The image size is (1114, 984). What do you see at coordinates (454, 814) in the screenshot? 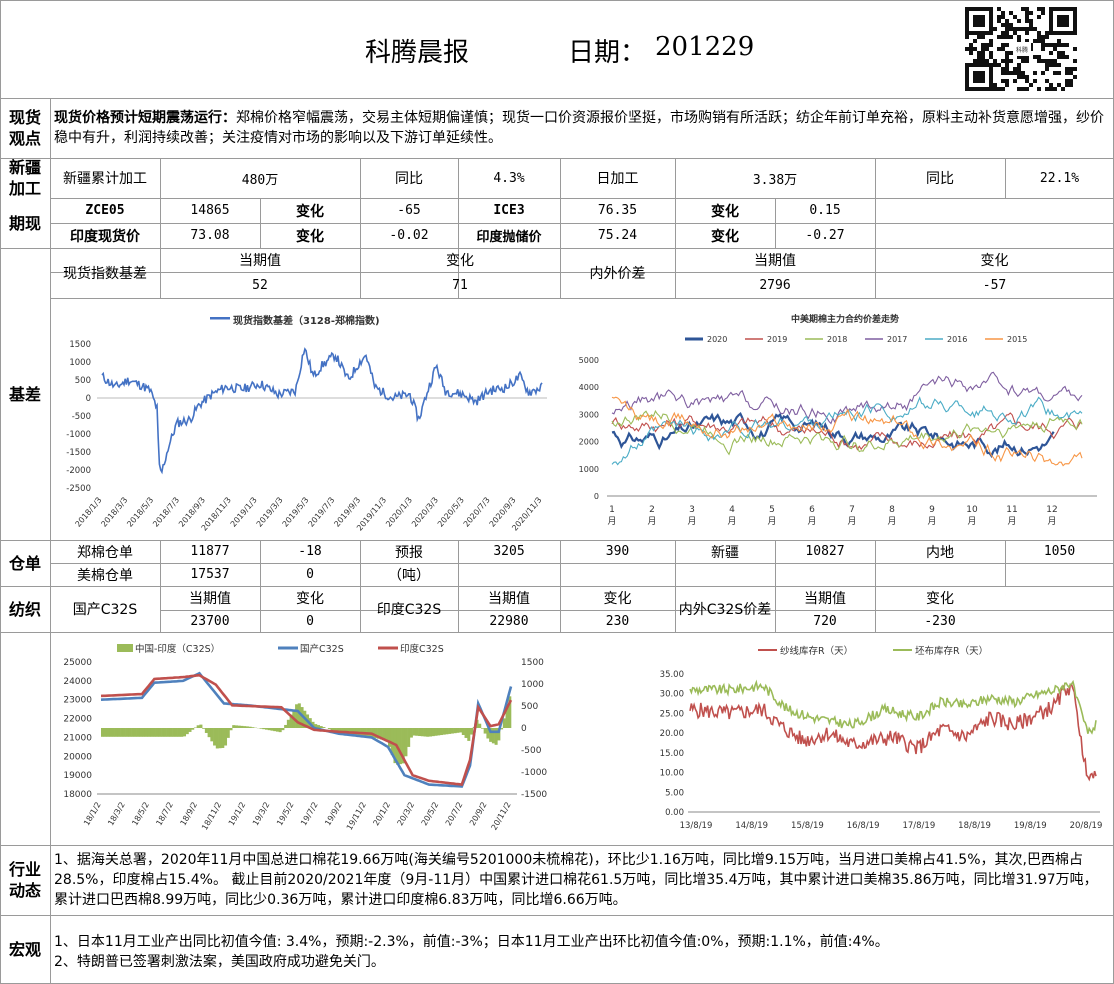
I see `x-tick-label: 20/7/2` at bounding box center [454, 814].